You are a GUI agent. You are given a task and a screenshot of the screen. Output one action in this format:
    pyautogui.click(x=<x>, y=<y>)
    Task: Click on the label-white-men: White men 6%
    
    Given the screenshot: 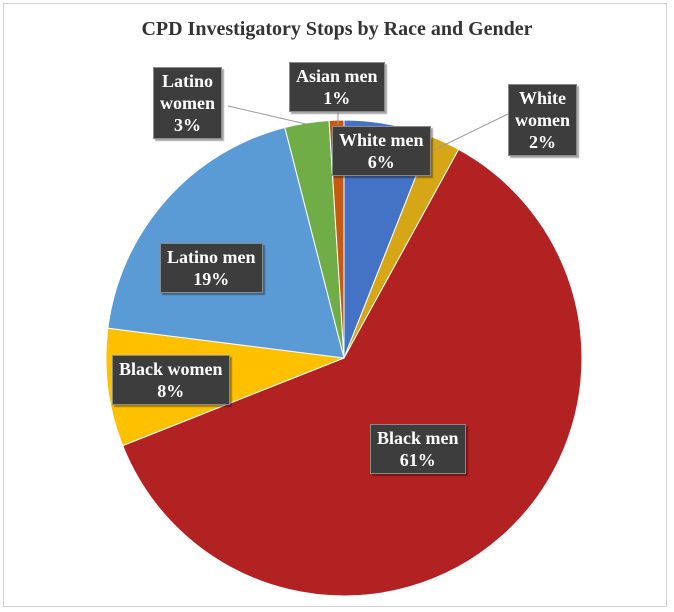 What is the action you would take?
    pyautogui.click(x=381, y=151)
    